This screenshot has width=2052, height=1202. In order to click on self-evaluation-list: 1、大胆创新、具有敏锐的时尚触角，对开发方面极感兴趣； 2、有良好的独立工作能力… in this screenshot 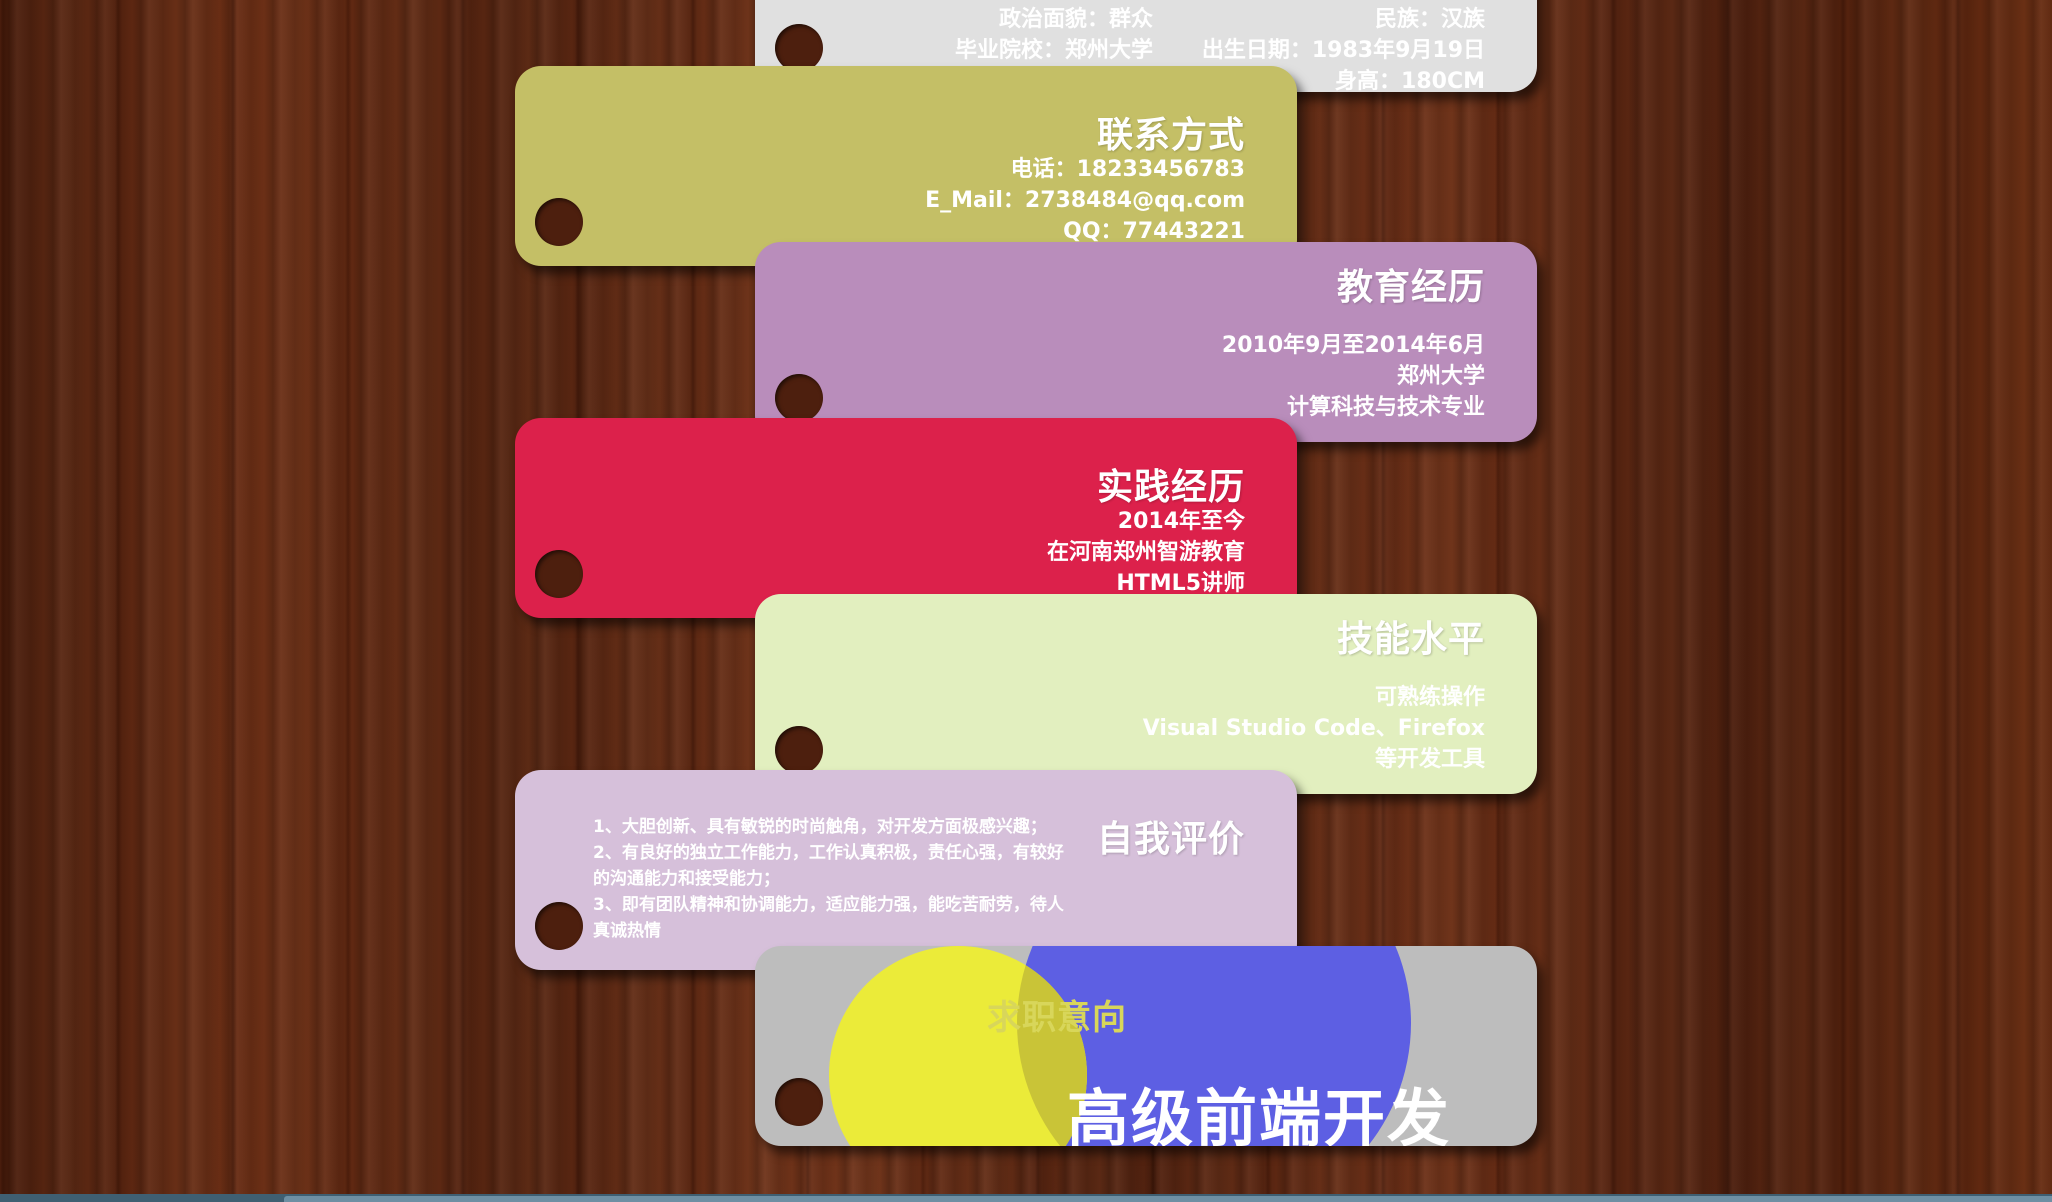, I will do `click(833, 879)`.